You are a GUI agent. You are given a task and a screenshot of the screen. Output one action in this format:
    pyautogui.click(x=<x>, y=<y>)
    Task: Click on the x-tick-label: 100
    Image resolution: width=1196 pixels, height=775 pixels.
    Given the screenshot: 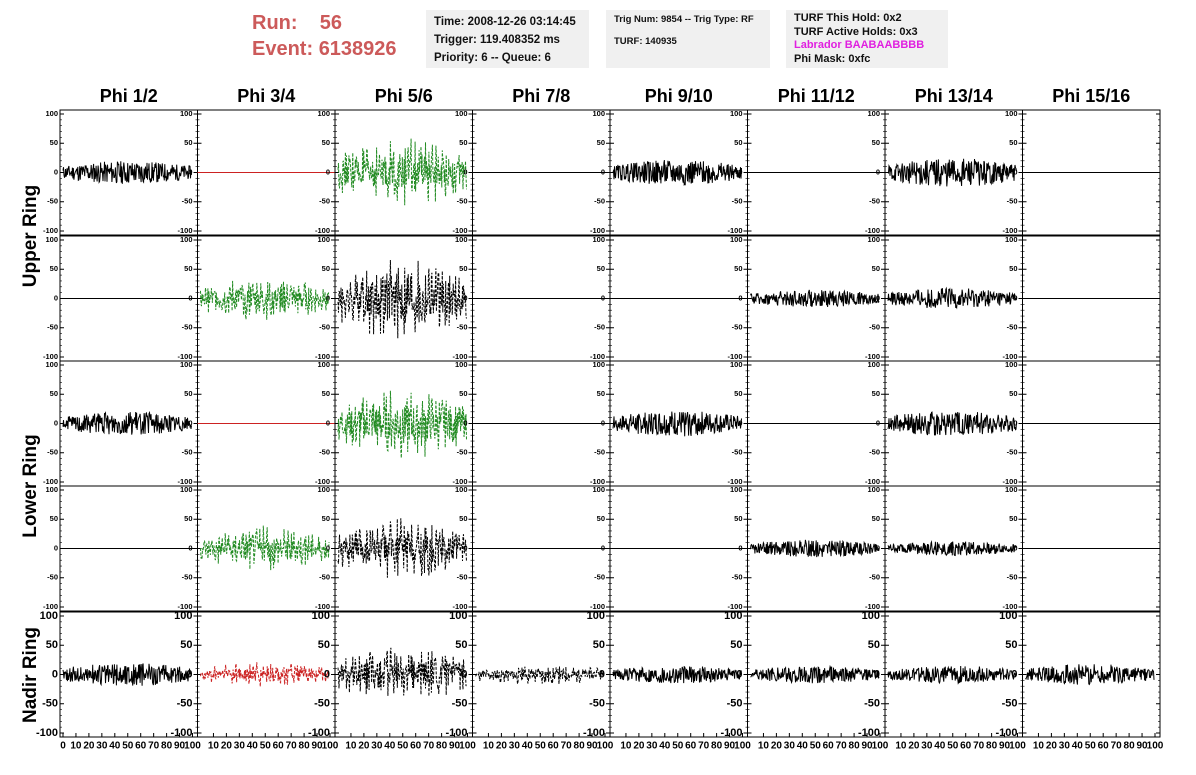 What is the action you would take?
    pyautogui.click(x=605, y=746)
    